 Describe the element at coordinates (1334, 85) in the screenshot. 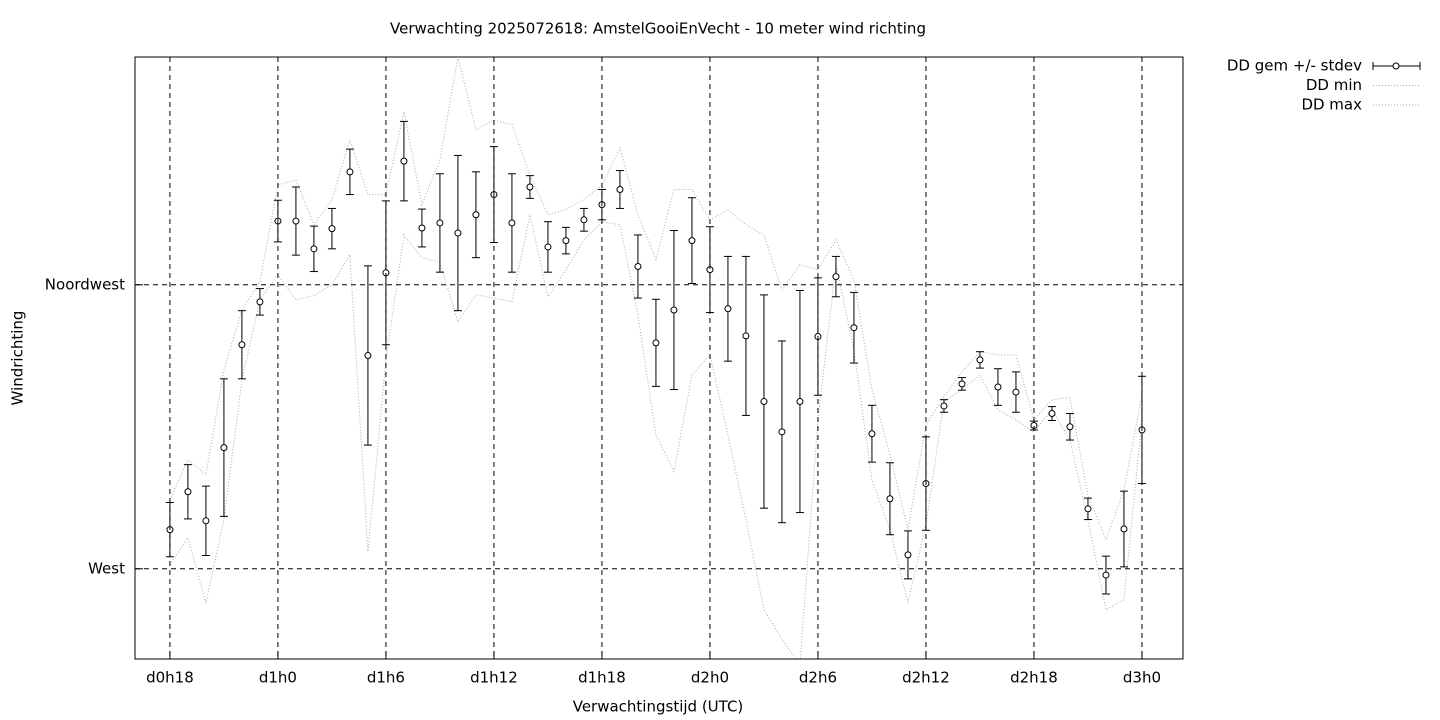

I see `legend-label: DD min` at that location.